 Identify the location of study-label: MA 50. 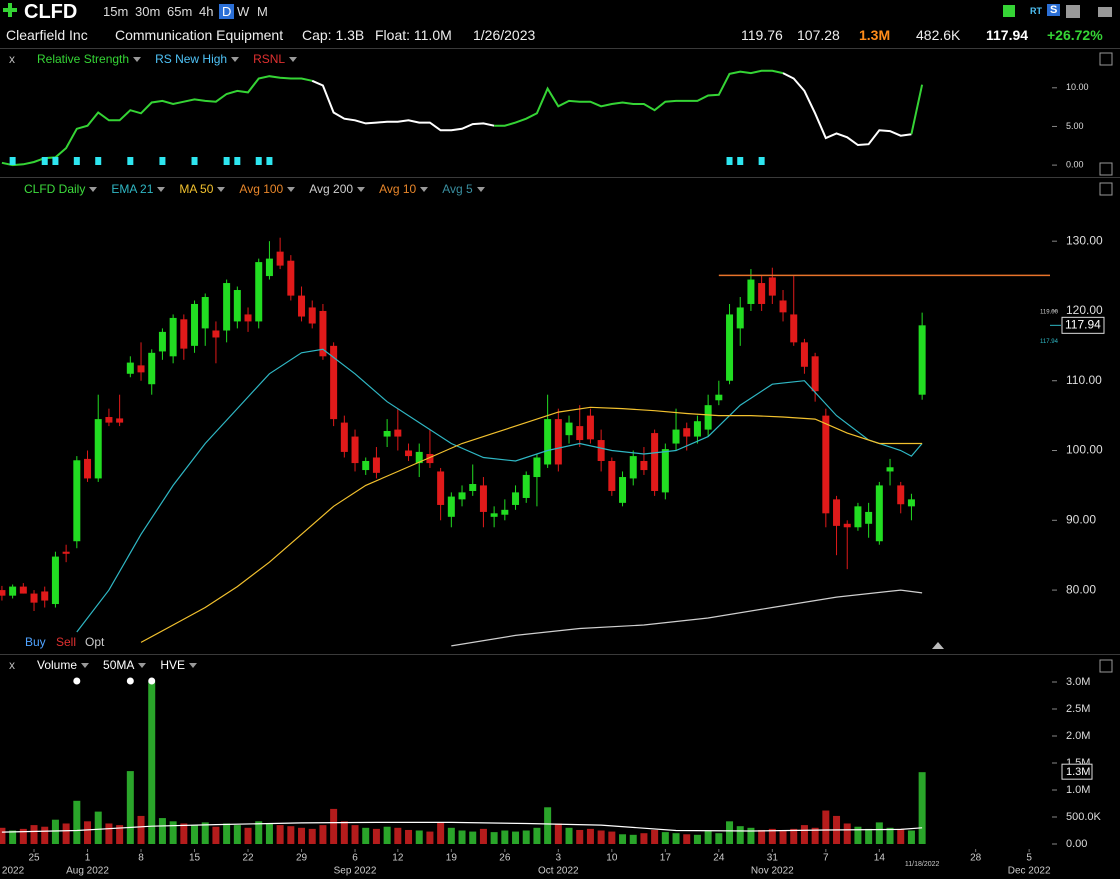
(202, 189).